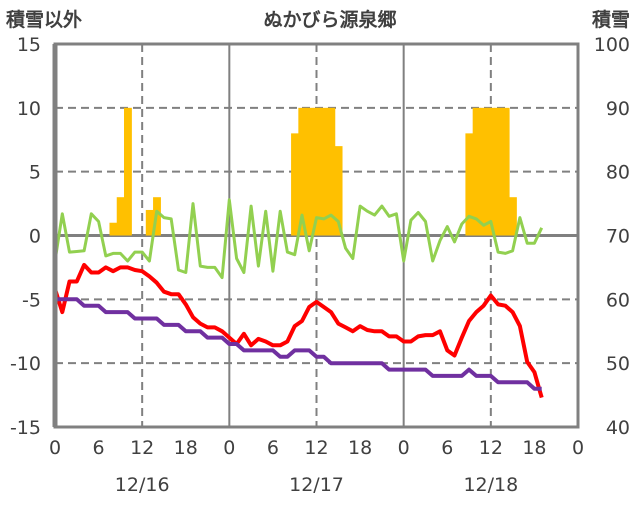  I want to click on date-label: 12/16, so click(142, 485).